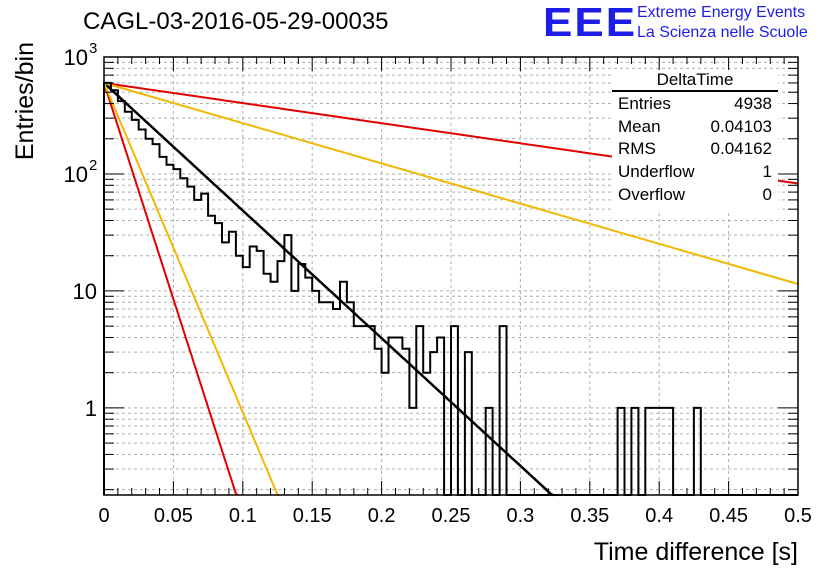  Describe the element at coordinates (767, 171) in the screenshot. I see `stats-value: 1` at that location.